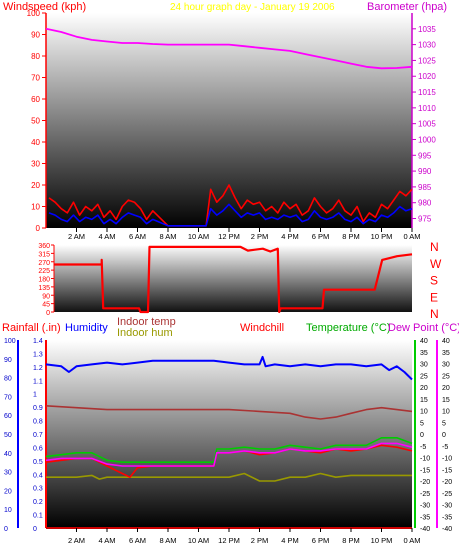 This screenshot has width=459, height=560. What do you see at coordinates (321, 236) in the screenshot?
I see `time-tick-label: 6 PM` at bounding box center [321, 236].